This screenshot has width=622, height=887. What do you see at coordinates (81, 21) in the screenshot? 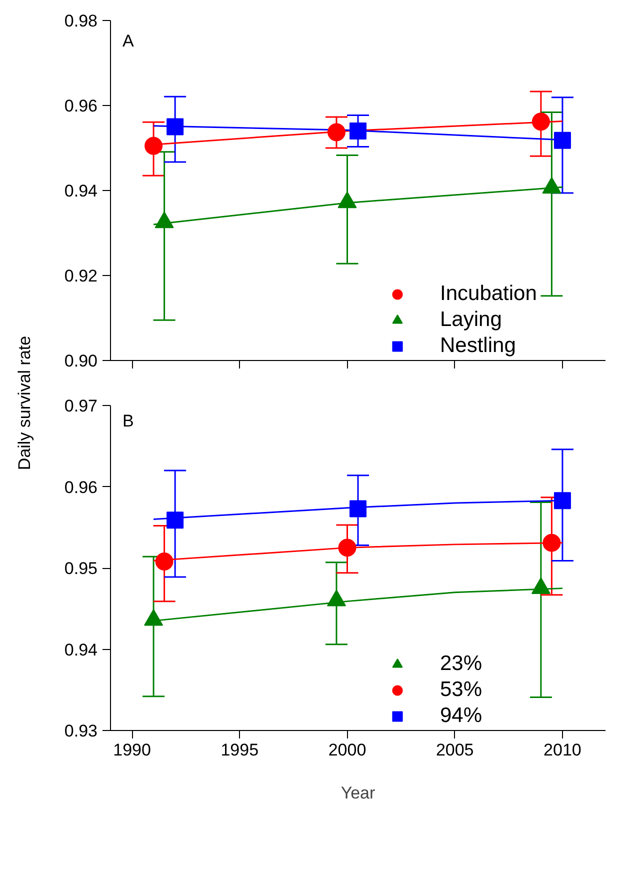
I see `y-tick-label: 0.98` at bounding box center [81, 21].